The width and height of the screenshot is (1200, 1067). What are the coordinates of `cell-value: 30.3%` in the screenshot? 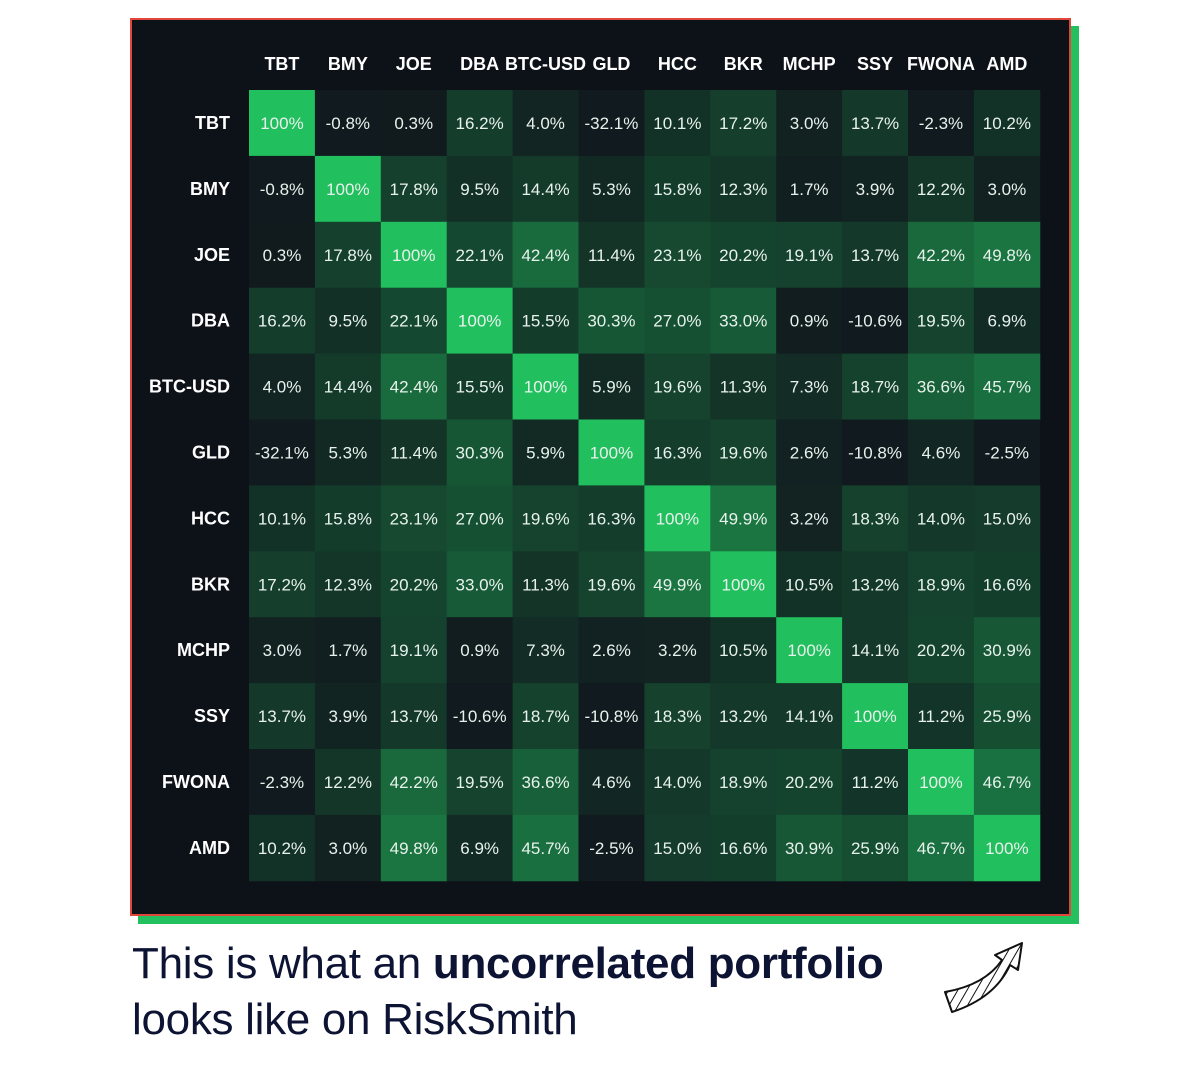 It's located at (480, 452).